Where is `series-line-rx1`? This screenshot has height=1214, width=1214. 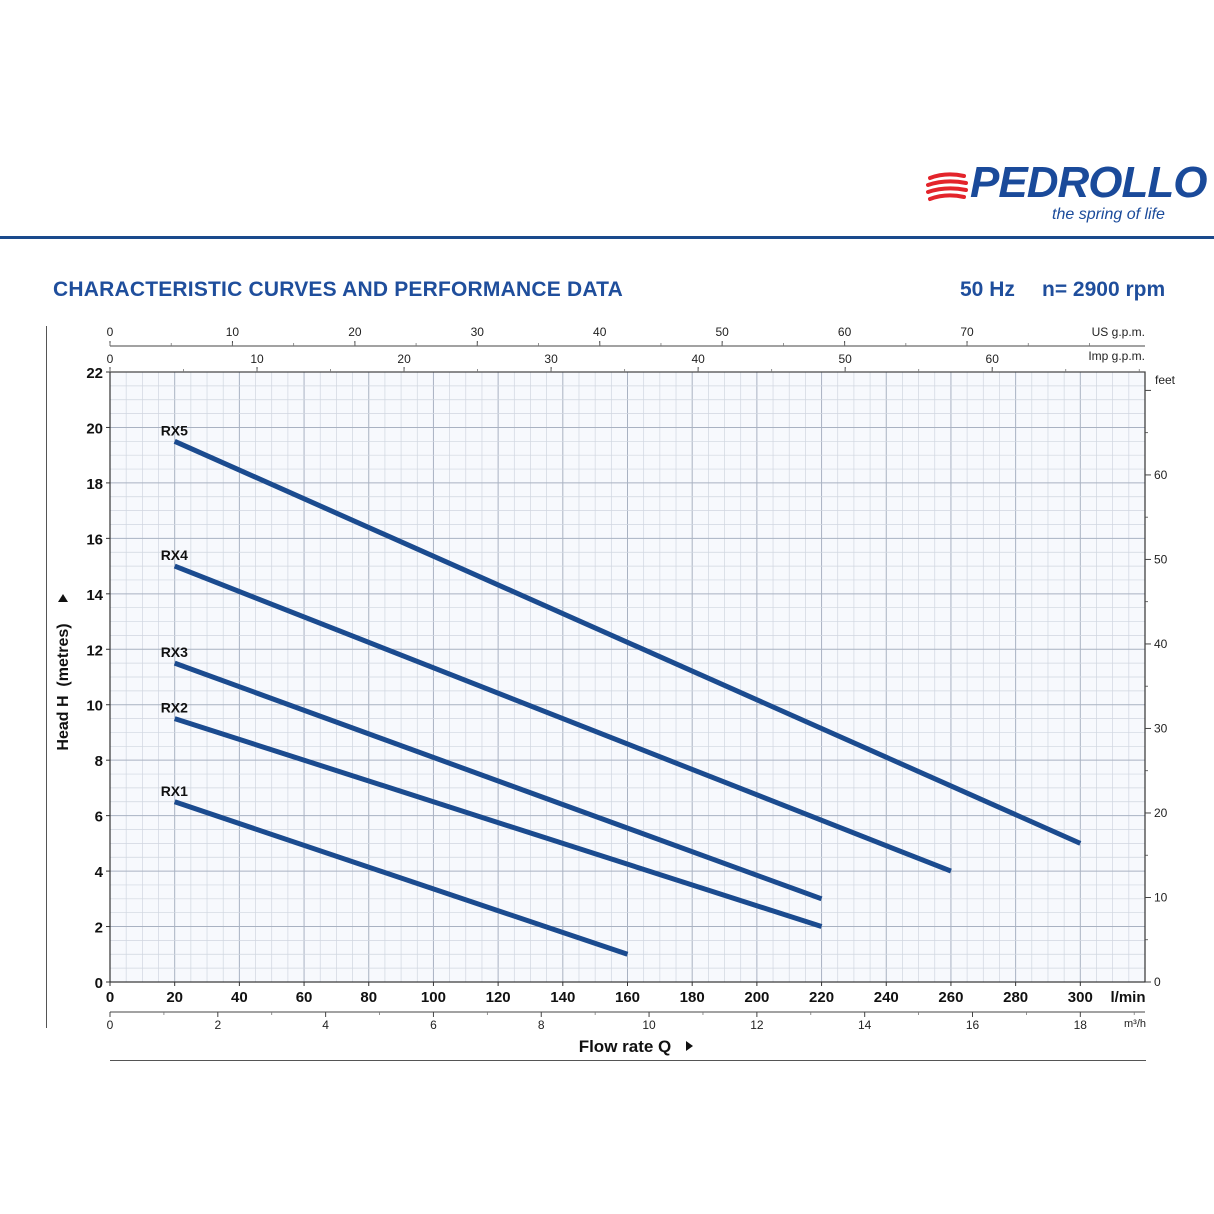 series-line-rx1 is located at coordinates (401, 878).